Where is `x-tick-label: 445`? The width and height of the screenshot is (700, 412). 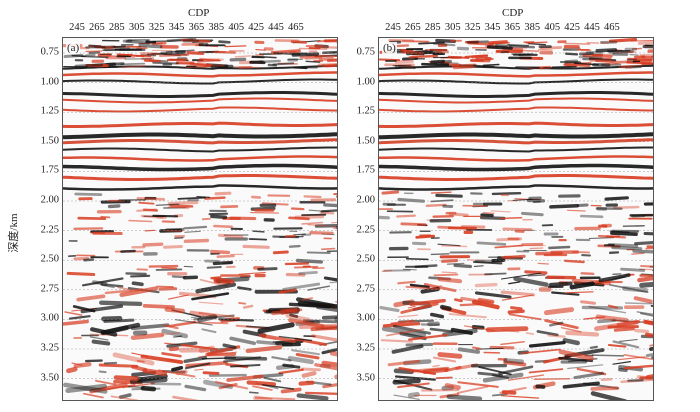
x-tick-label: 445 is located at coordinates (276, 27).